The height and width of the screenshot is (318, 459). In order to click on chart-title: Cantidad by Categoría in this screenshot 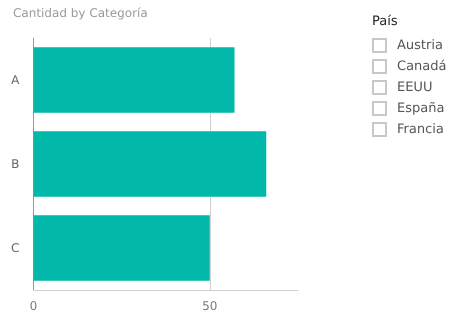, I will do `click(80, 13)`.